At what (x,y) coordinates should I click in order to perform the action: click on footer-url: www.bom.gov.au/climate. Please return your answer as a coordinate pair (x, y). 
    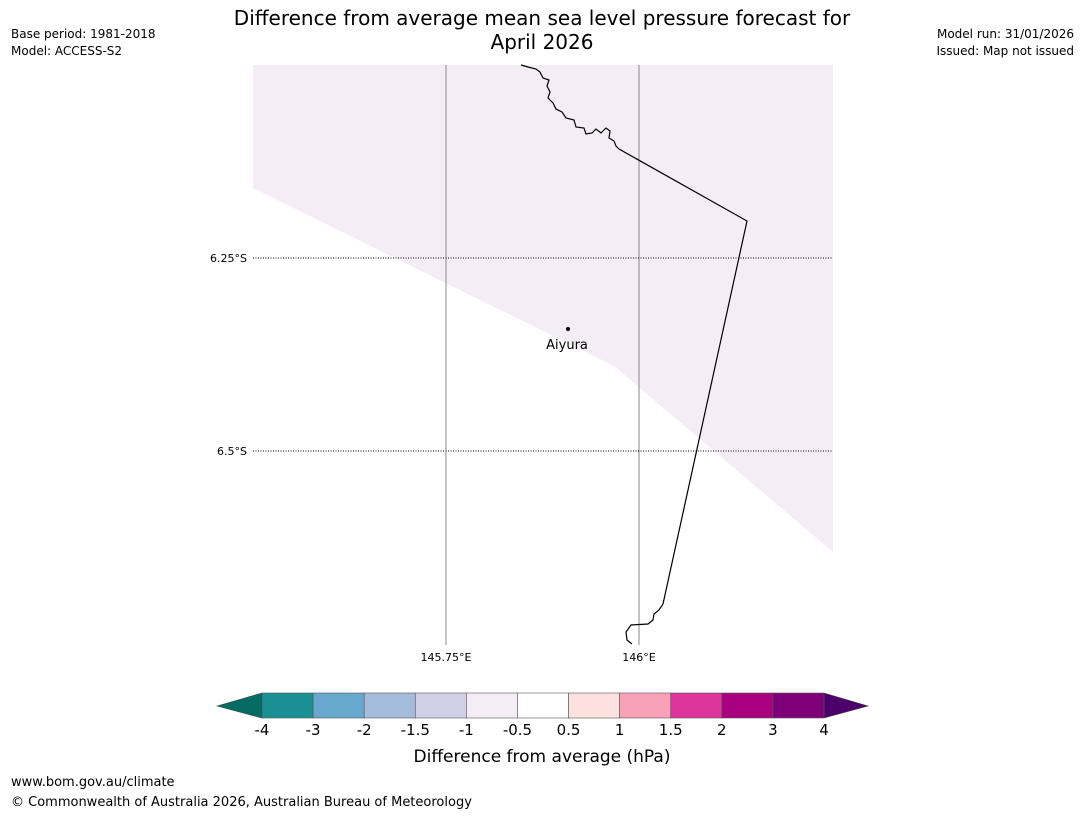
    Looking at the image, I should click on (93, 782).